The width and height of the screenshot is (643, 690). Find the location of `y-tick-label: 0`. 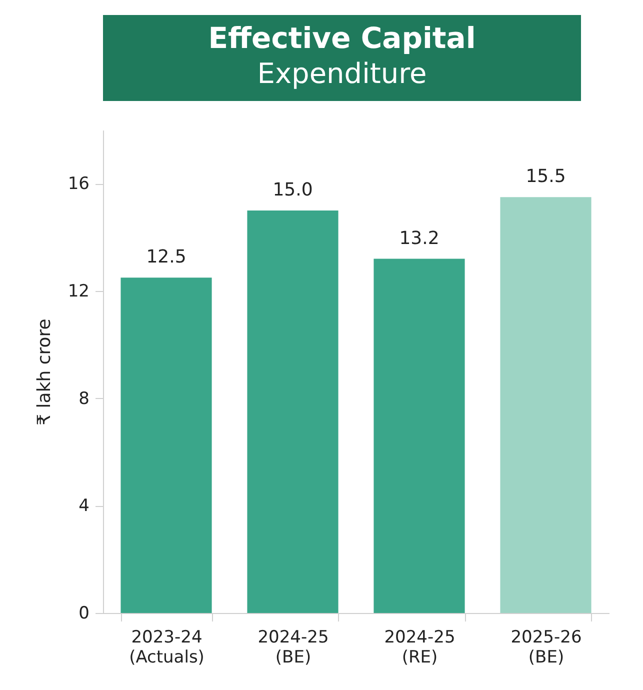

y-tick-label: 0 is located at coordinates (84, 614).